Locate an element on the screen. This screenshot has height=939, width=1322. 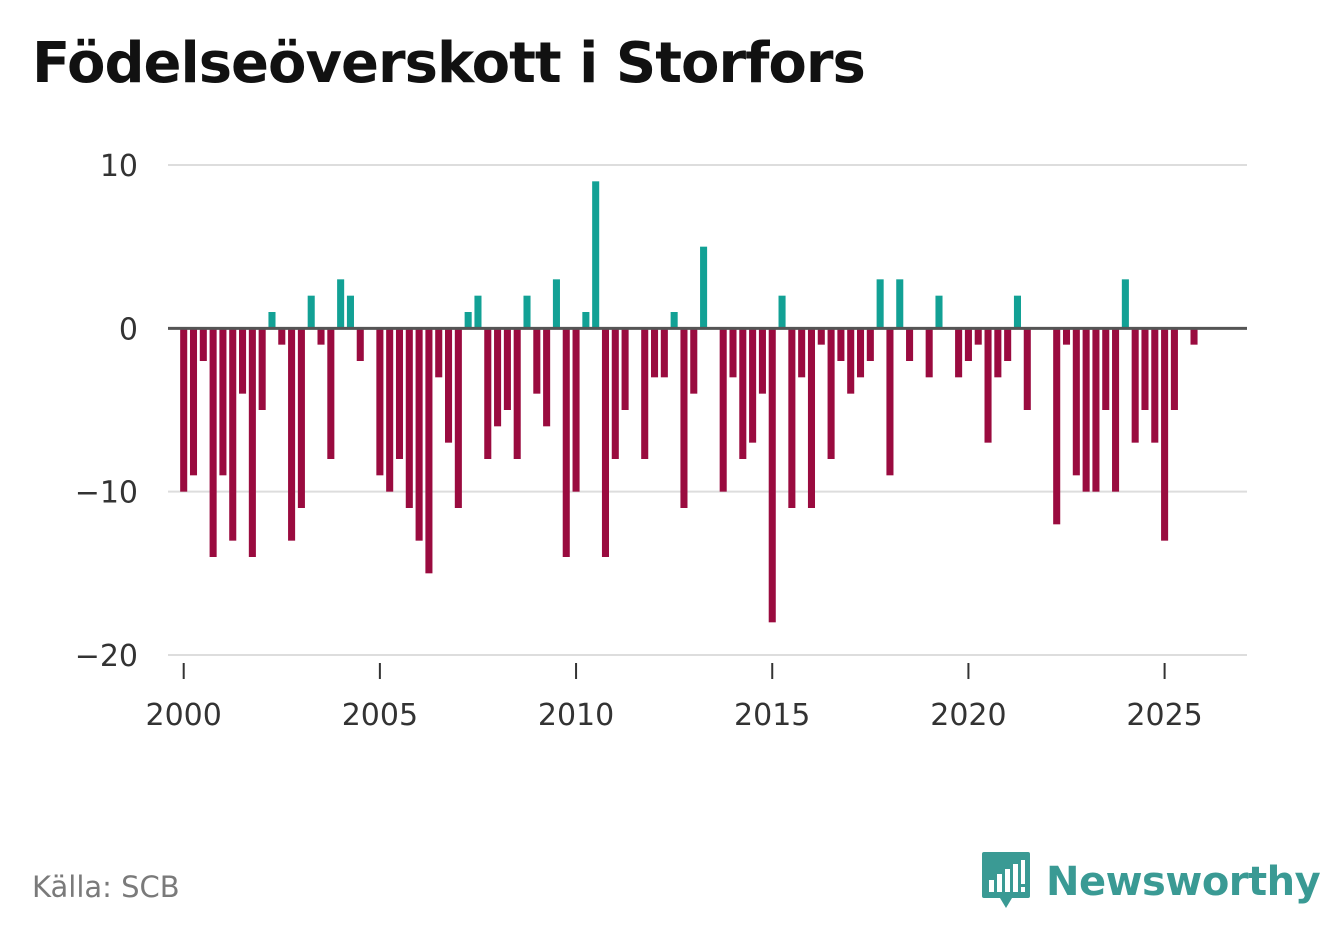
x-axis: 2000 2005 2010 2015 2020 2025 is located at coordinates (674, 698).